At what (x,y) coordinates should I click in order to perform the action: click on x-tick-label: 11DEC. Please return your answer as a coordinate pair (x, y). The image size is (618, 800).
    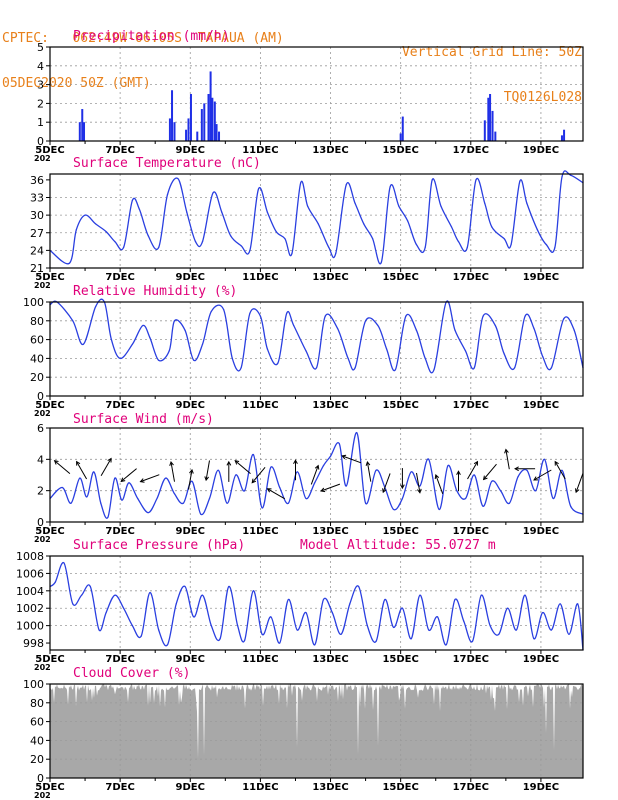
    Looking at the image, I should click on (260, 150).